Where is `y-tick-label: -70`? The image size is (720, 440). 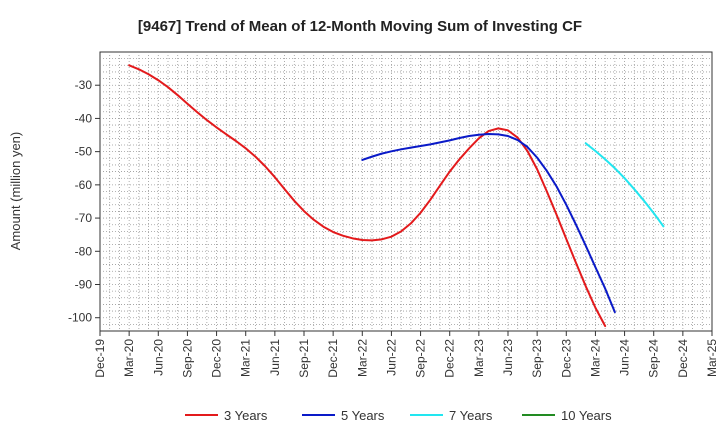
y-tick-label: -70 is located at coordinates (84, 218).